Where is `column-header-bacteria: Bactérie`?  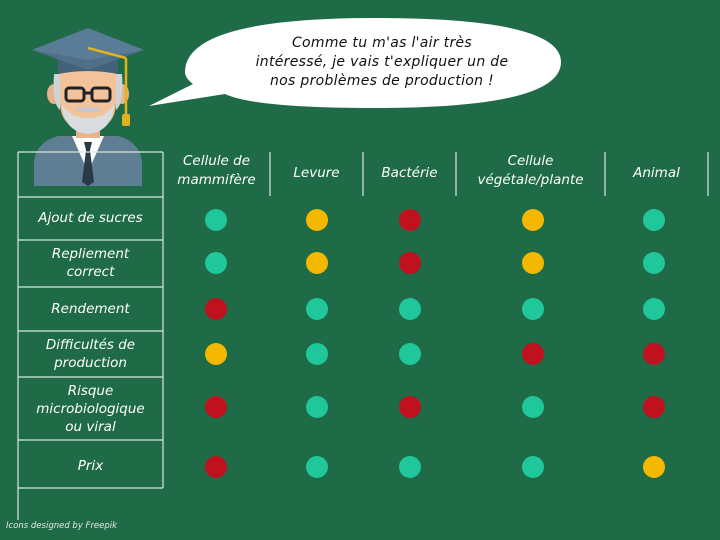 column-header-bacteria: Bactérie is located at coordinates (409, 173).